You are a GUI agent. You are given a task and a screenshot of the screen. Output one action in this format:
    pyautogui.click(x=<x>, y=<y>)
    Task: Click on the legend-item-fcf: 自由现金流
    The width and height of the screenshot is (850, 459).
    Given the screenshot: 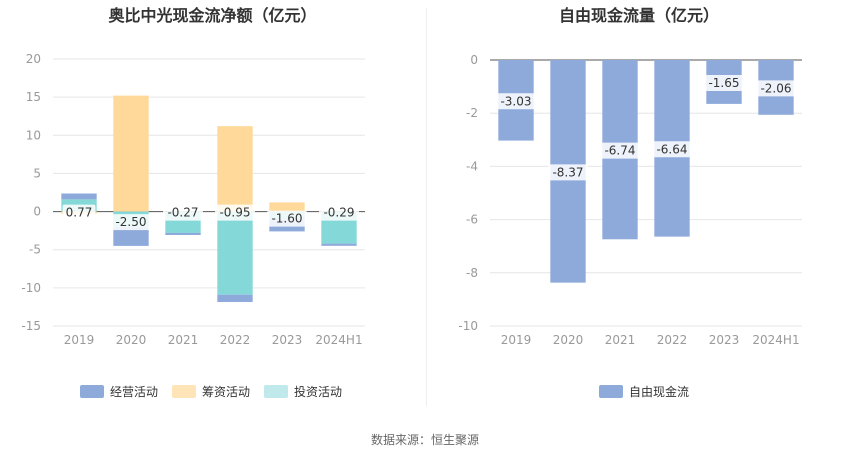 What is the action you would take?
    pyautogui.click(x=644, y=391)
    